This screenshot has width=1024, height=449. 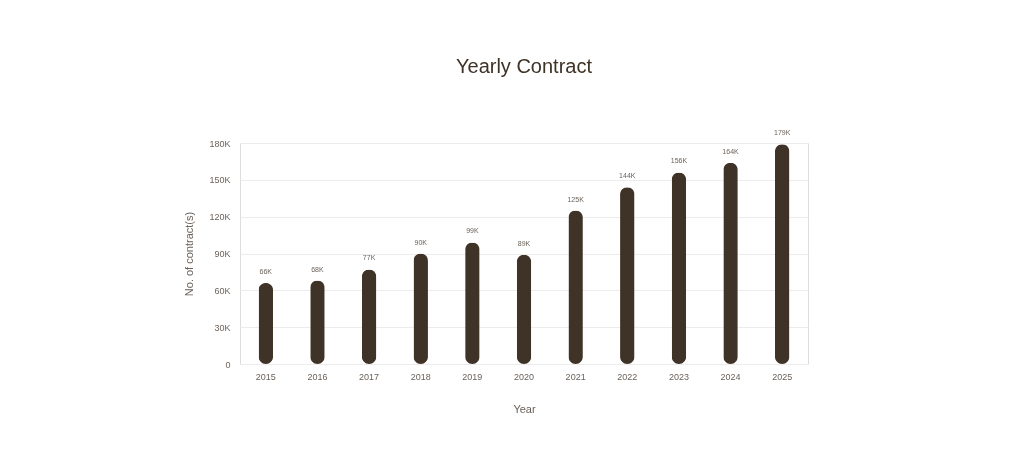 I want to click on y-tick-label: 60K, so click(x=222, y=290).